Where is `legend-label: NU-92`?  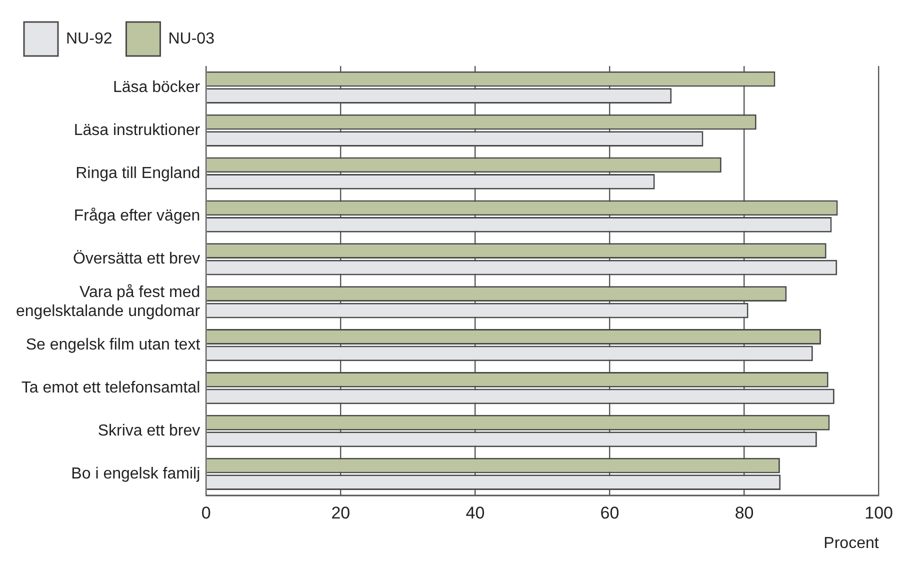
legend-label: NU-92 is located at coordinates (89, 39).